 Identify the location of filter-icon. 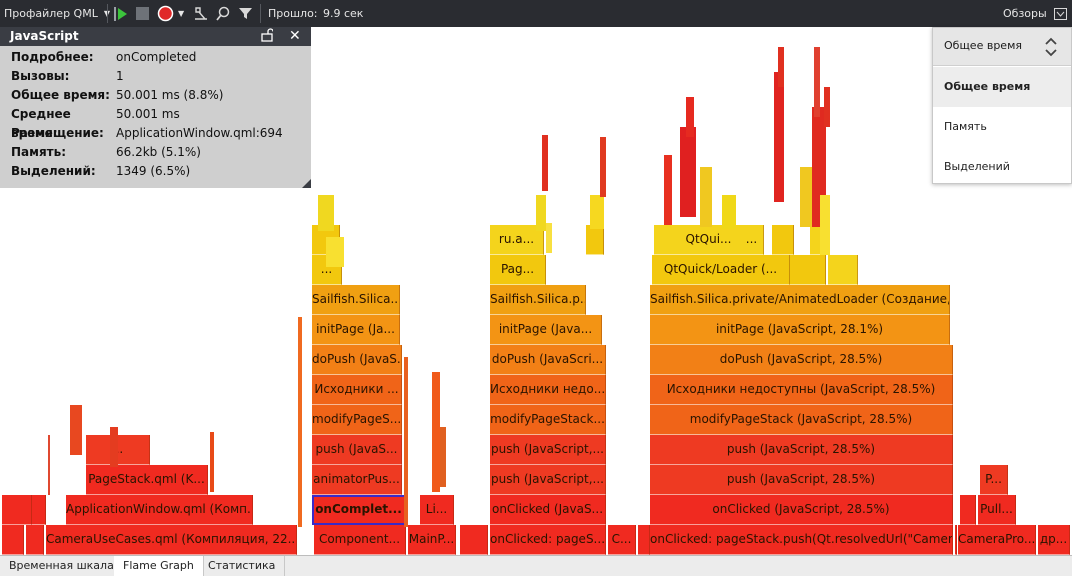
(246, 13).